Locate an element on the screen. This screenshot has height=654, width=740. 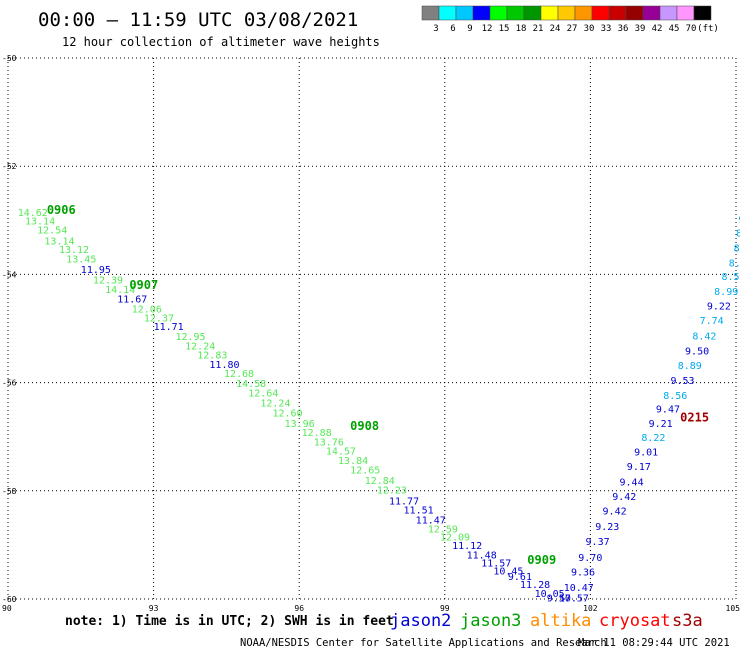
wave-height-label: 9.36 is located at coordinates (583, 573).